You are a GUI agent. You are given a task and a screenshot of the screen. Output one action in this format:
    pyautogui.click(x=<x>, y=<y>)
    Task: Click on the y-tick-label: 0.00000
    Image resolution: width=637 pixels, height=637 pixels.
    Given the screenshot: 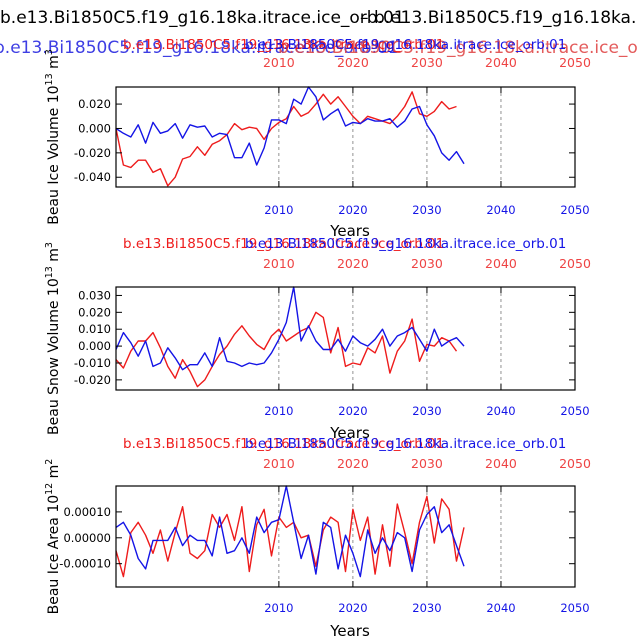 What is the action you would take?
    pyautogui.click(x=87, y=538)
    